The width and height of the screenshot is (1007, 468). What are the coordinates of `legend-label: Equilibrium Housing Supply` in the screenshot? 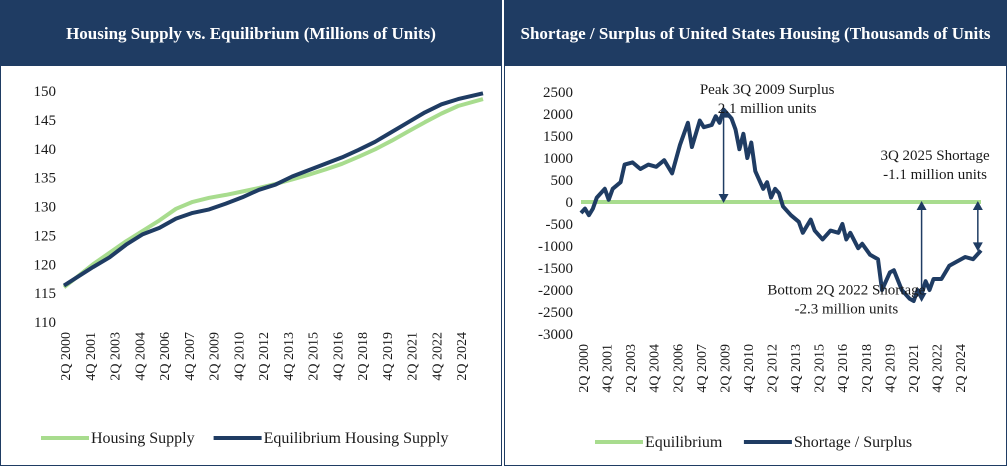 It's located at (356, 438).